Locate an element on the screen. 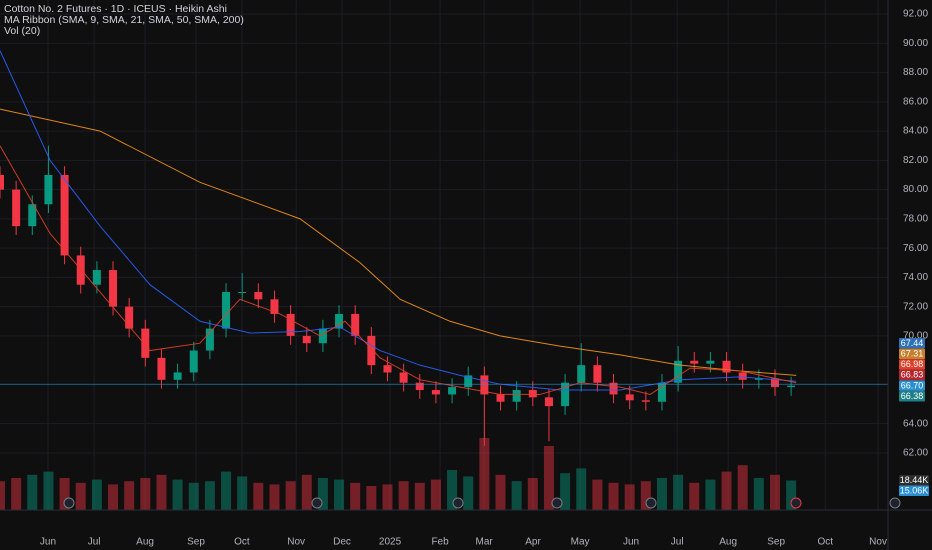 The image size is (932, 550). volume-tag is located at coordinates (914, 480).